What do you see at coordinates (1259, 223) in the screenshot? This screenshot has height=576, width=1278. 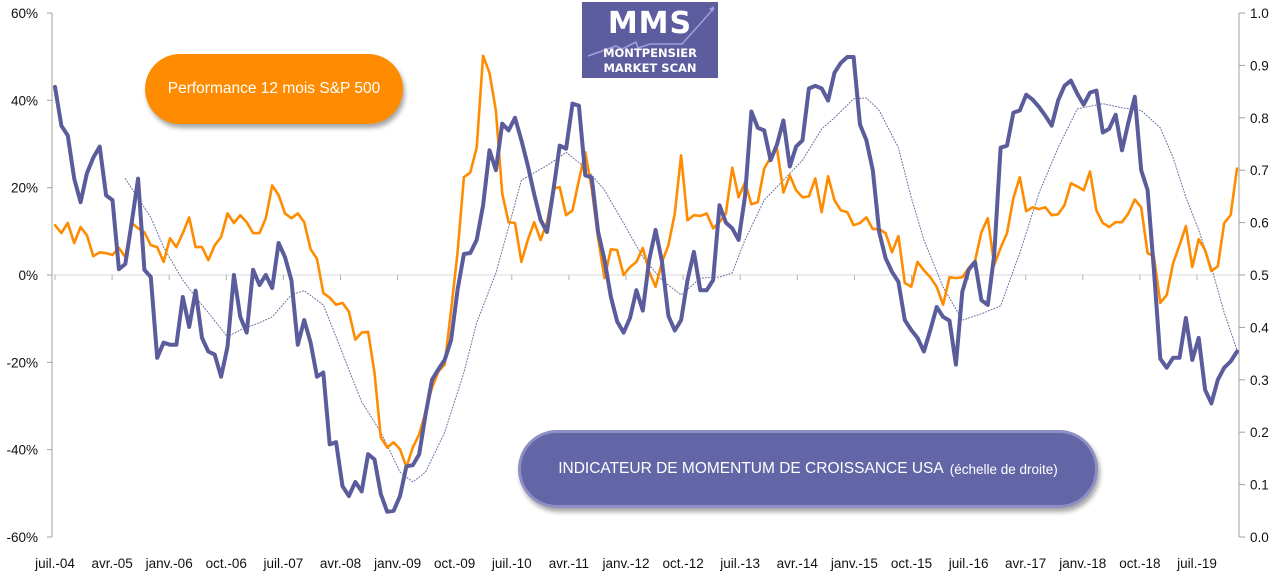 I see `right-tick-label: 0.6` at bounding box center [1259, 223].